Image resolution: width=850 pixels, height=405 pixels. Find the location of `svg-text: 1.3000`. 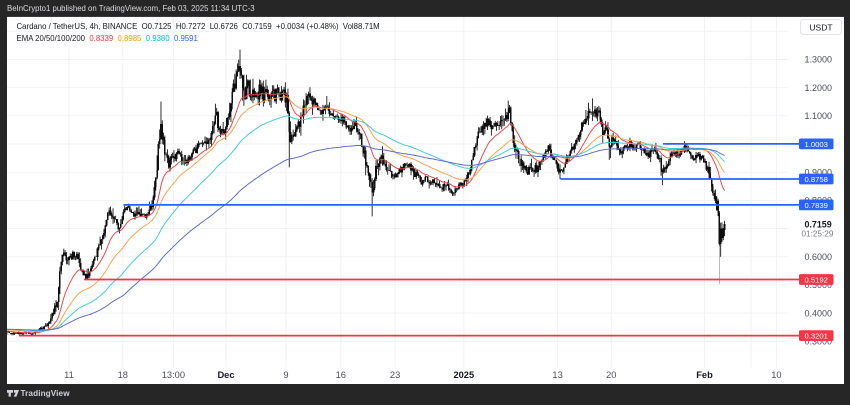

svg-text: 1.3000 is located at coordinates (819, 60).